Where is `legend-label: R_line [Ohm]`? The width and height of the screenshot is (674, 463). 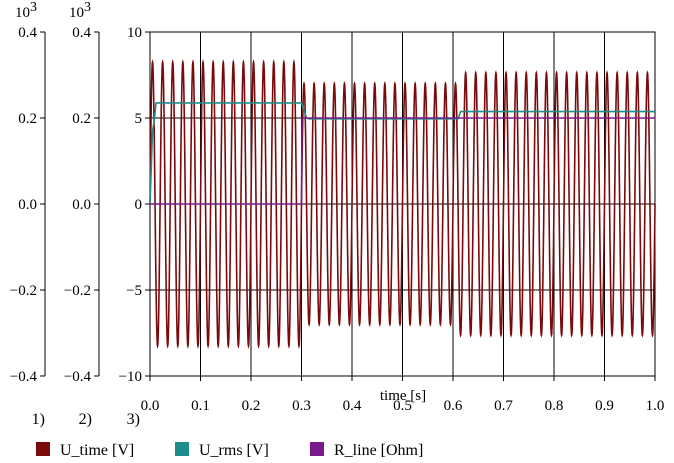
legend-label: R_line [Ohm] is located at coordinates (378, 450).